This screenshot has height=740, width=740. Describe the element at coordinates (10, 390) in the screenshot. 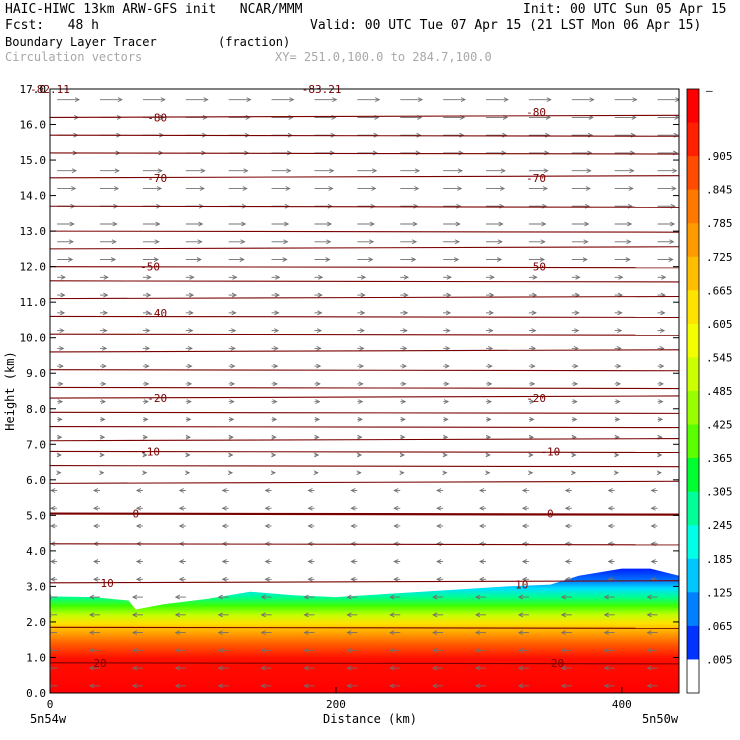

I see `y-axis-label: Height (km)` at that location.